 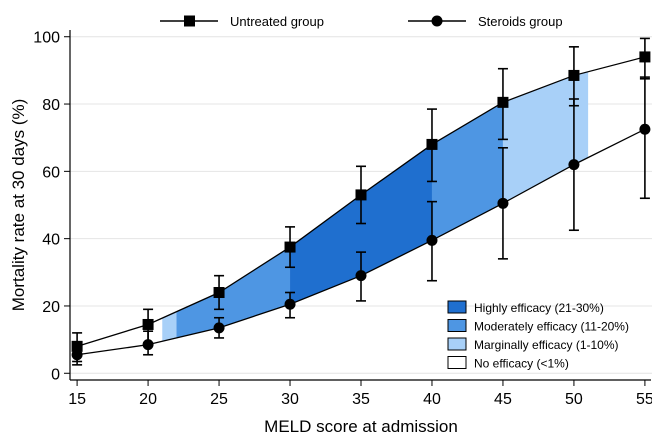 What do you see at coordinates (574, 399) in the screenshot?
I see `x-tick-label: 50` at bounding box center [574, 399].